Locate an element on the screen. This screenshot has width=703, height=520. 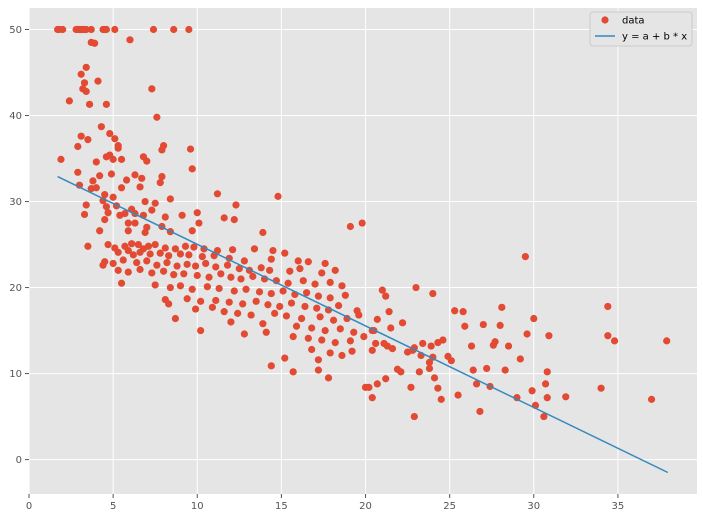
x-tick-label: 35 is located at coordinates (618, 506).